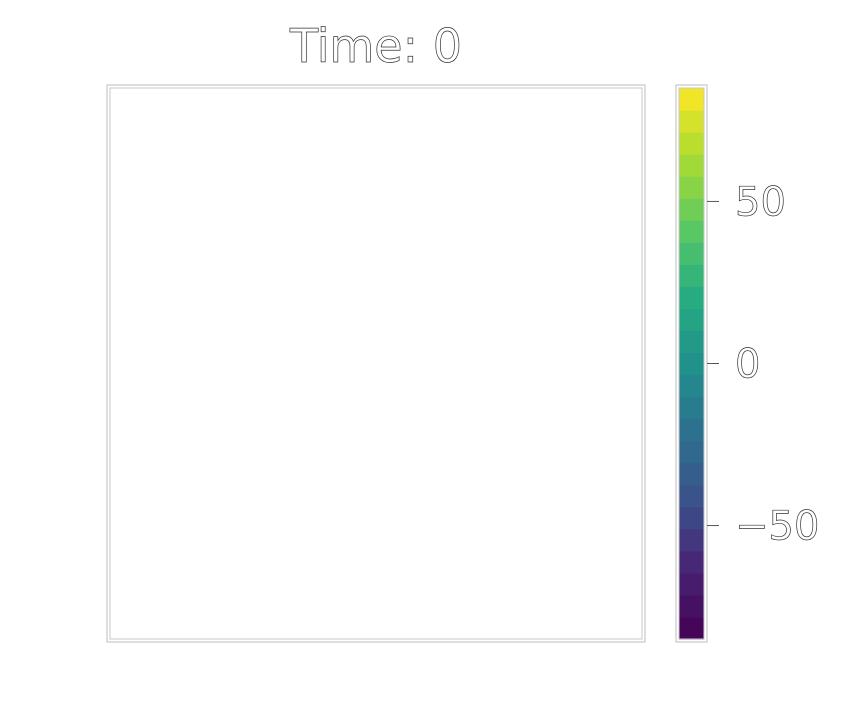 The height and width of the screenshot is (720, 864). I want to click on colorbar-bands, so click(691, 364).